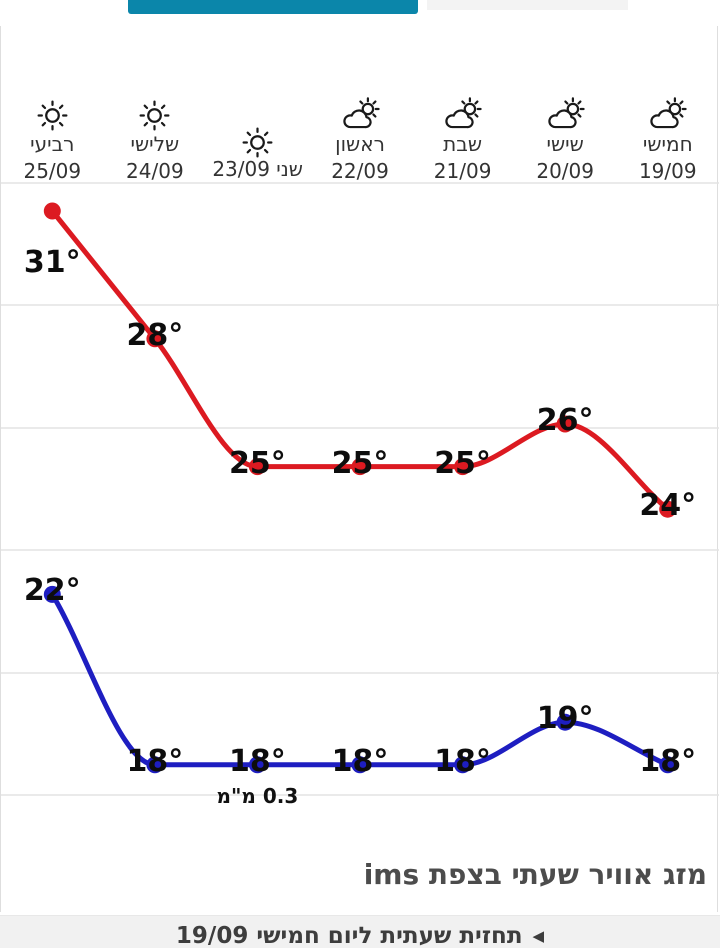 This screenshot has width=720, height=949. What do you see at coordinates (535, 874) in the screenshot?
I see `section-title: מזג אוויר שעתי בצפת ims` at bounding box center [535, 874].